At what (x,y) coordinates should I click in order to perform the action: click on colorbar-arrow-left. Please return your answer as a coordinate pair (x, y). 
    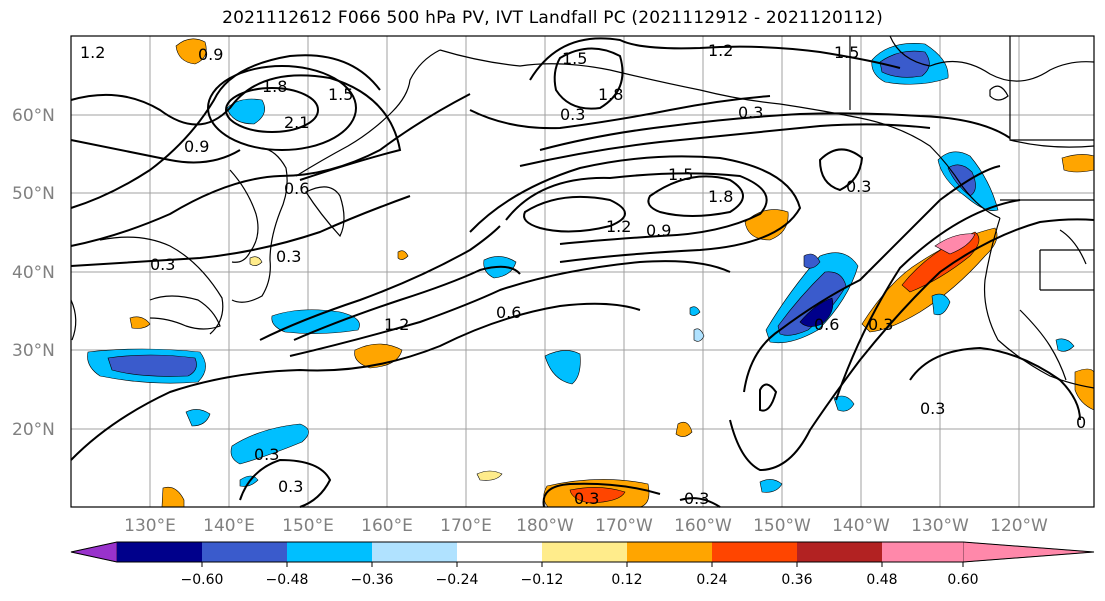
    Looking at the image, I should click on (94, 552).